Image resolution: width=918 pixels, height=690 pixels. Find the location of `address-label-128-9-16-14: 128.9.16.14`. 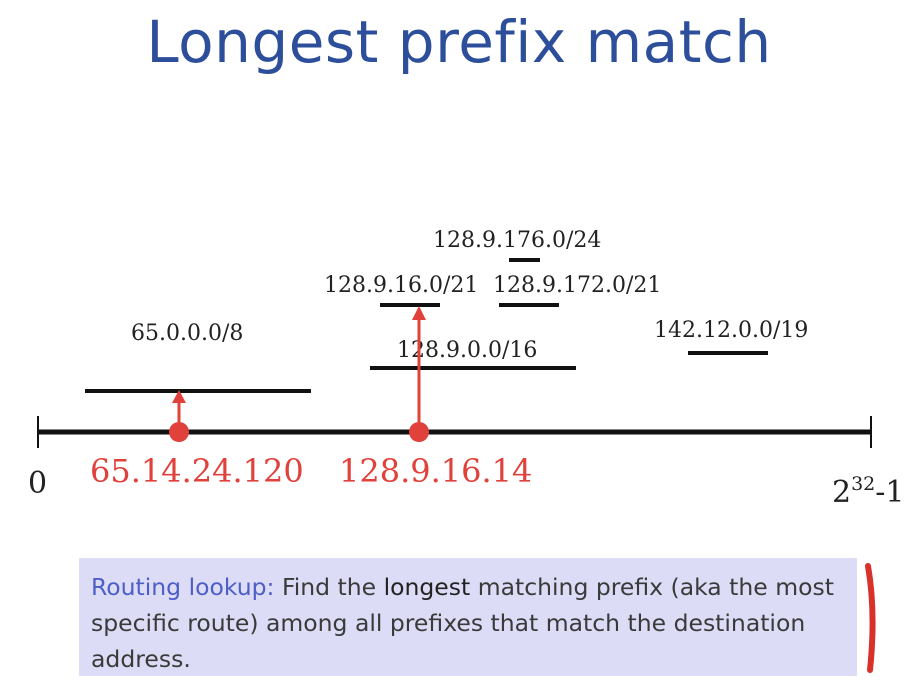

address-label-128-9-16-14: 128.9.16.14 is located at coordinates (435, 471).